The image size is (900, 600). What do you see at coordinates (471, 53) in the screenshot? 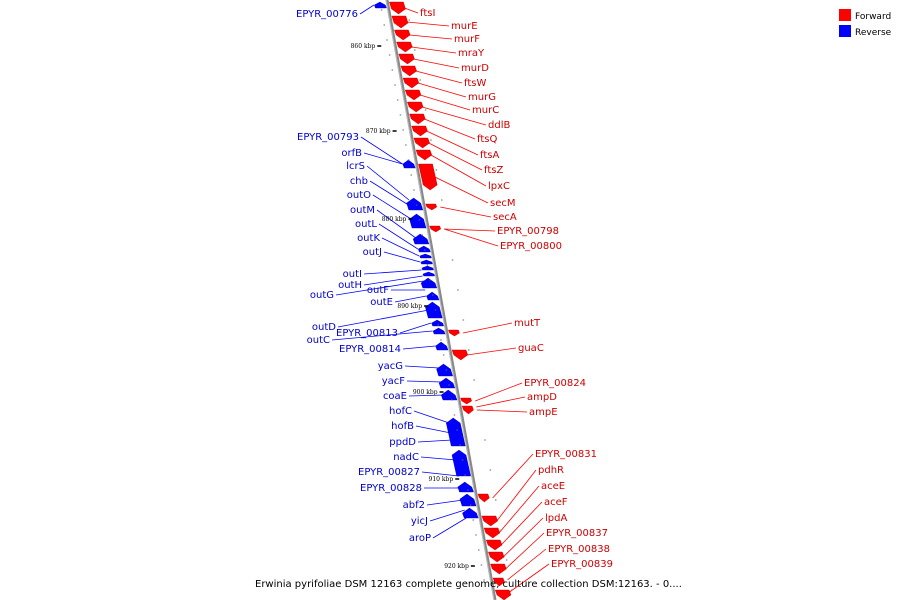
I see `gene-label-mray: mraY` at bounding box center [471, 53].